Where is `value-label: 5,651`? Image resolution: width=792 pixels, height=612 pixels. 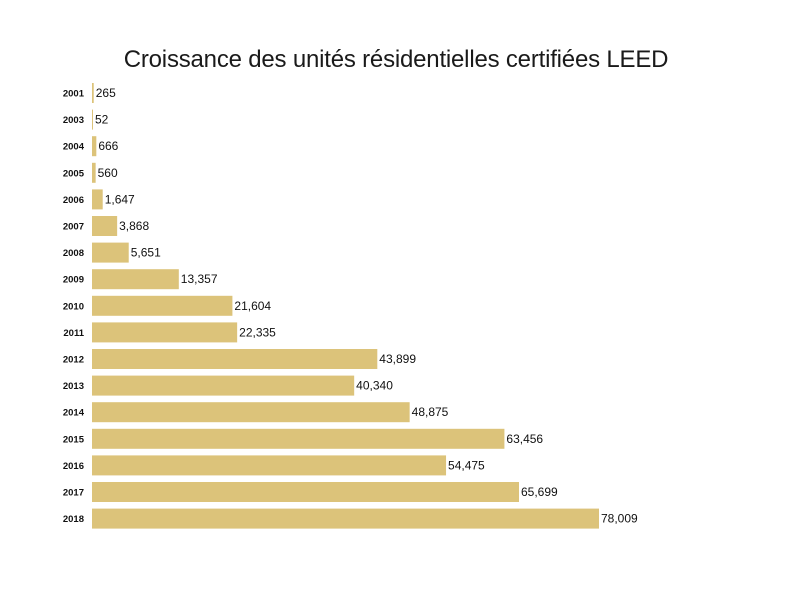
value-label: 5,651 is located at coordinates (146, 253).